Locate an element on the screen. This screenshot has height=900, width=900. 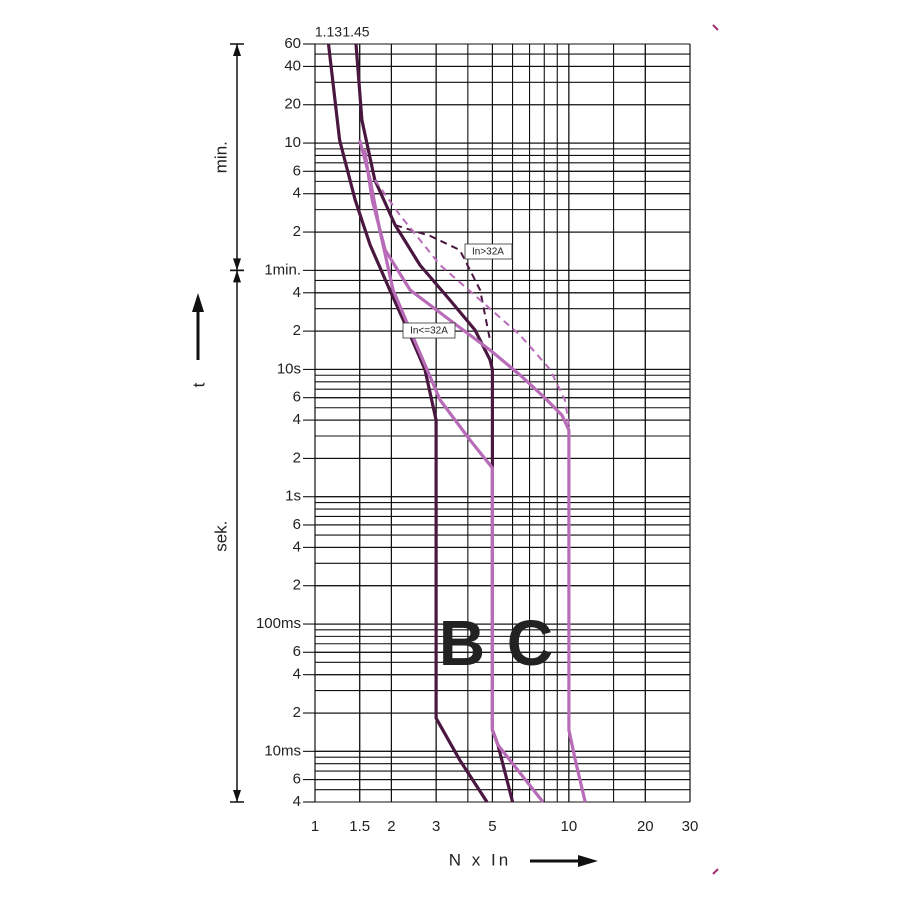
x-arrow-head is located at coordinates (588, 861).